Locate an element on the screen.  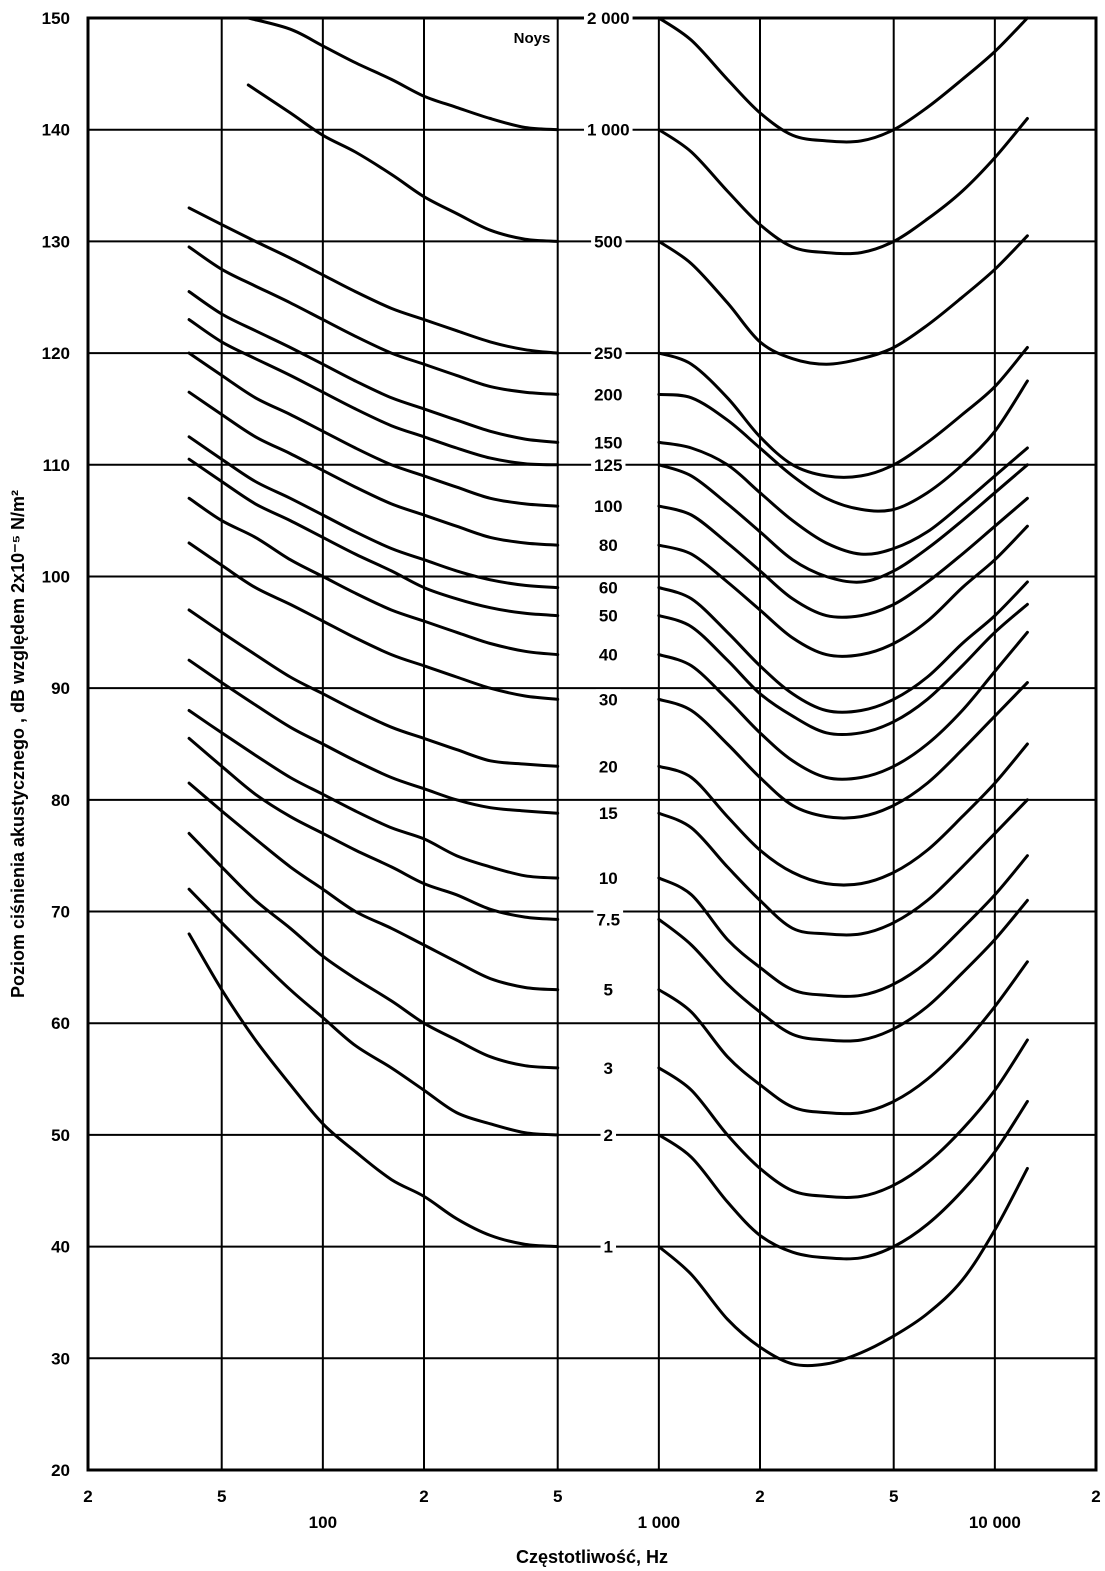
curve-200-high is located at coordinates (843, 446).